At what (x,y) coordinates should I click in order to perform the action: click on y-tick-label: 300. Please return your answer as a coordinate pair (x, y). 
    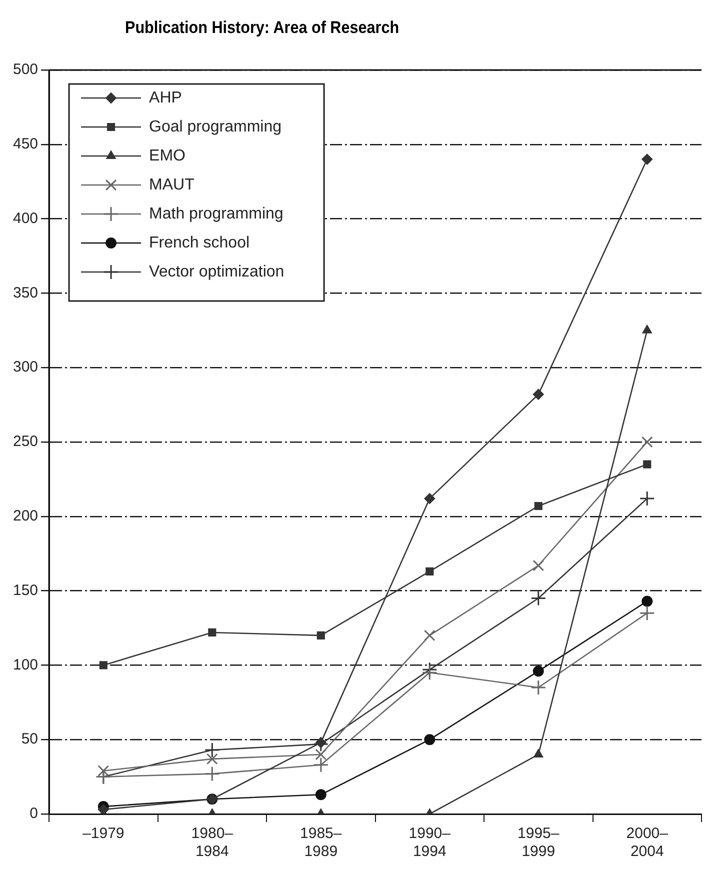
    Looking at the image, I should click on (25, 367).